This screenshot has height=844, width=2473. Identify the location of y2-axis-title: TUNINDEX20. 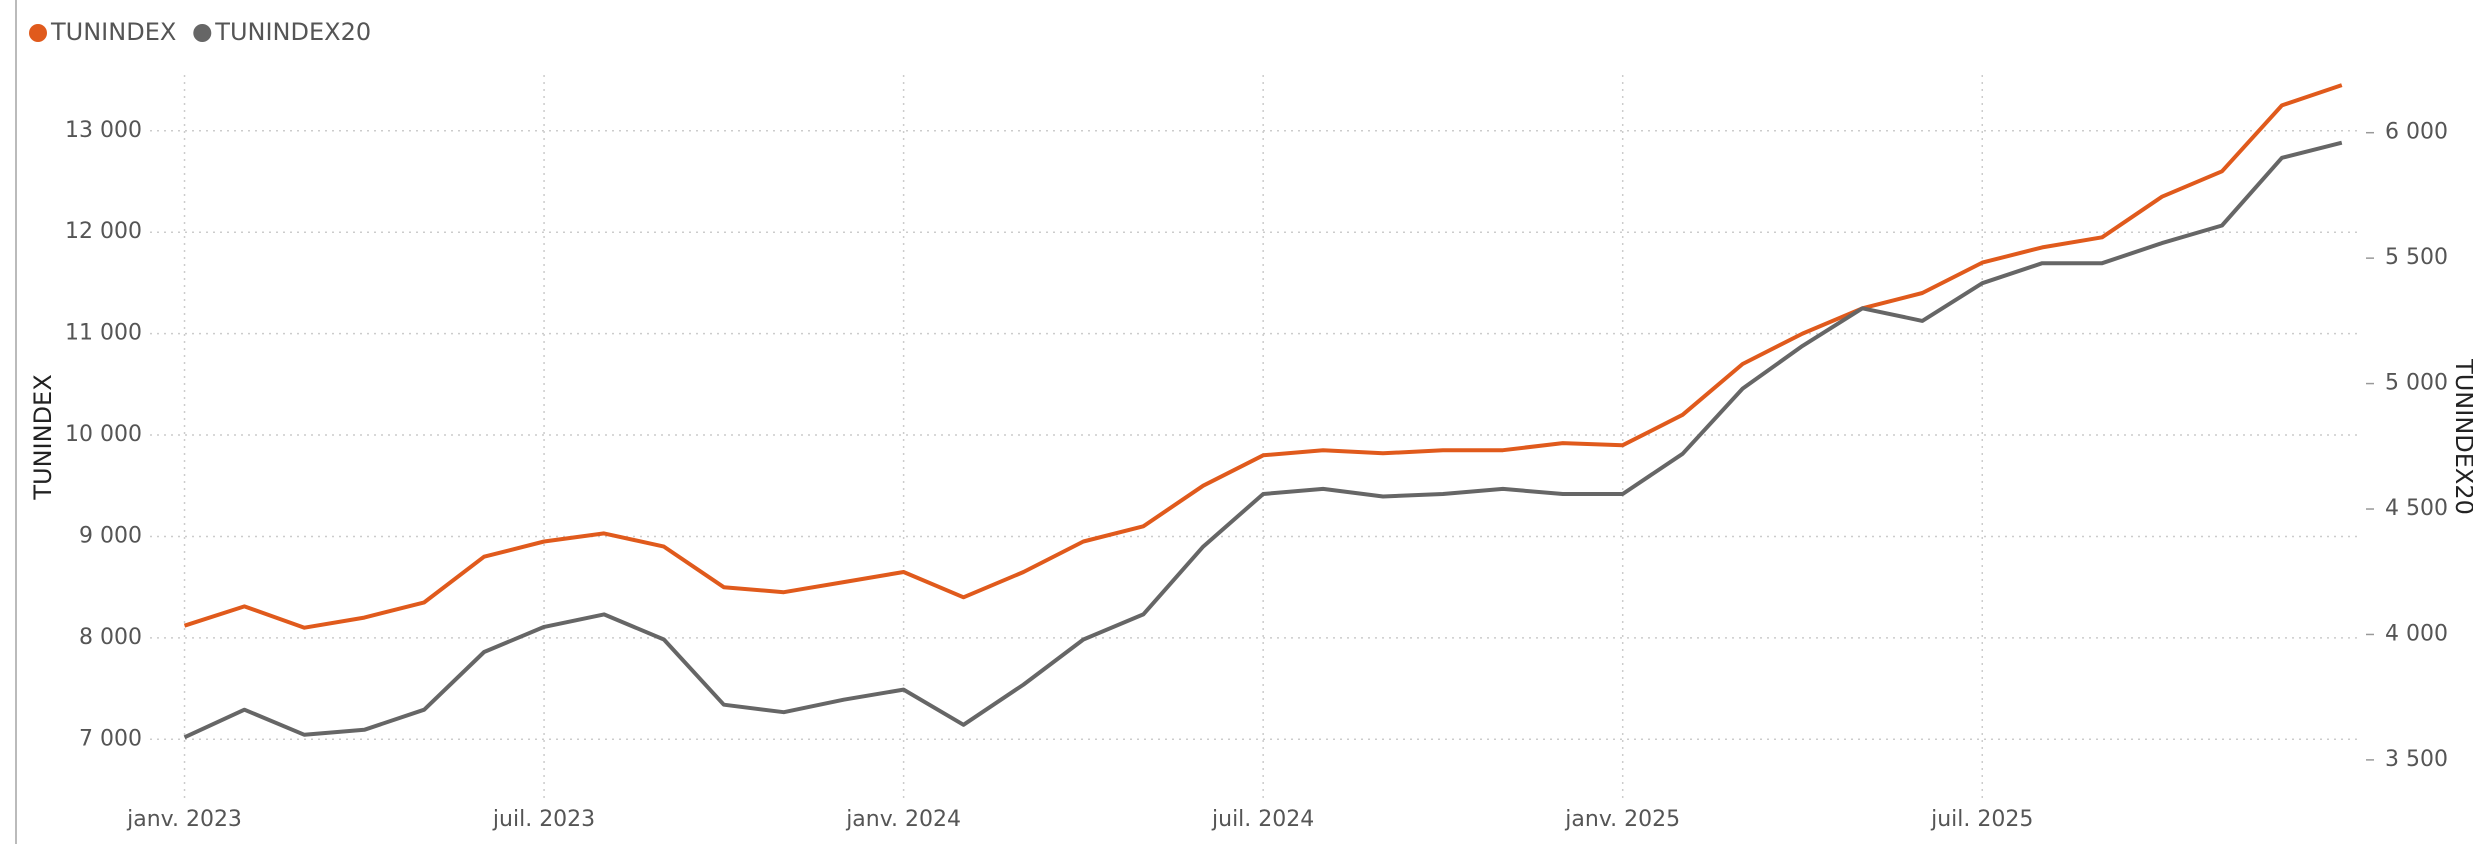
(2461, 436).